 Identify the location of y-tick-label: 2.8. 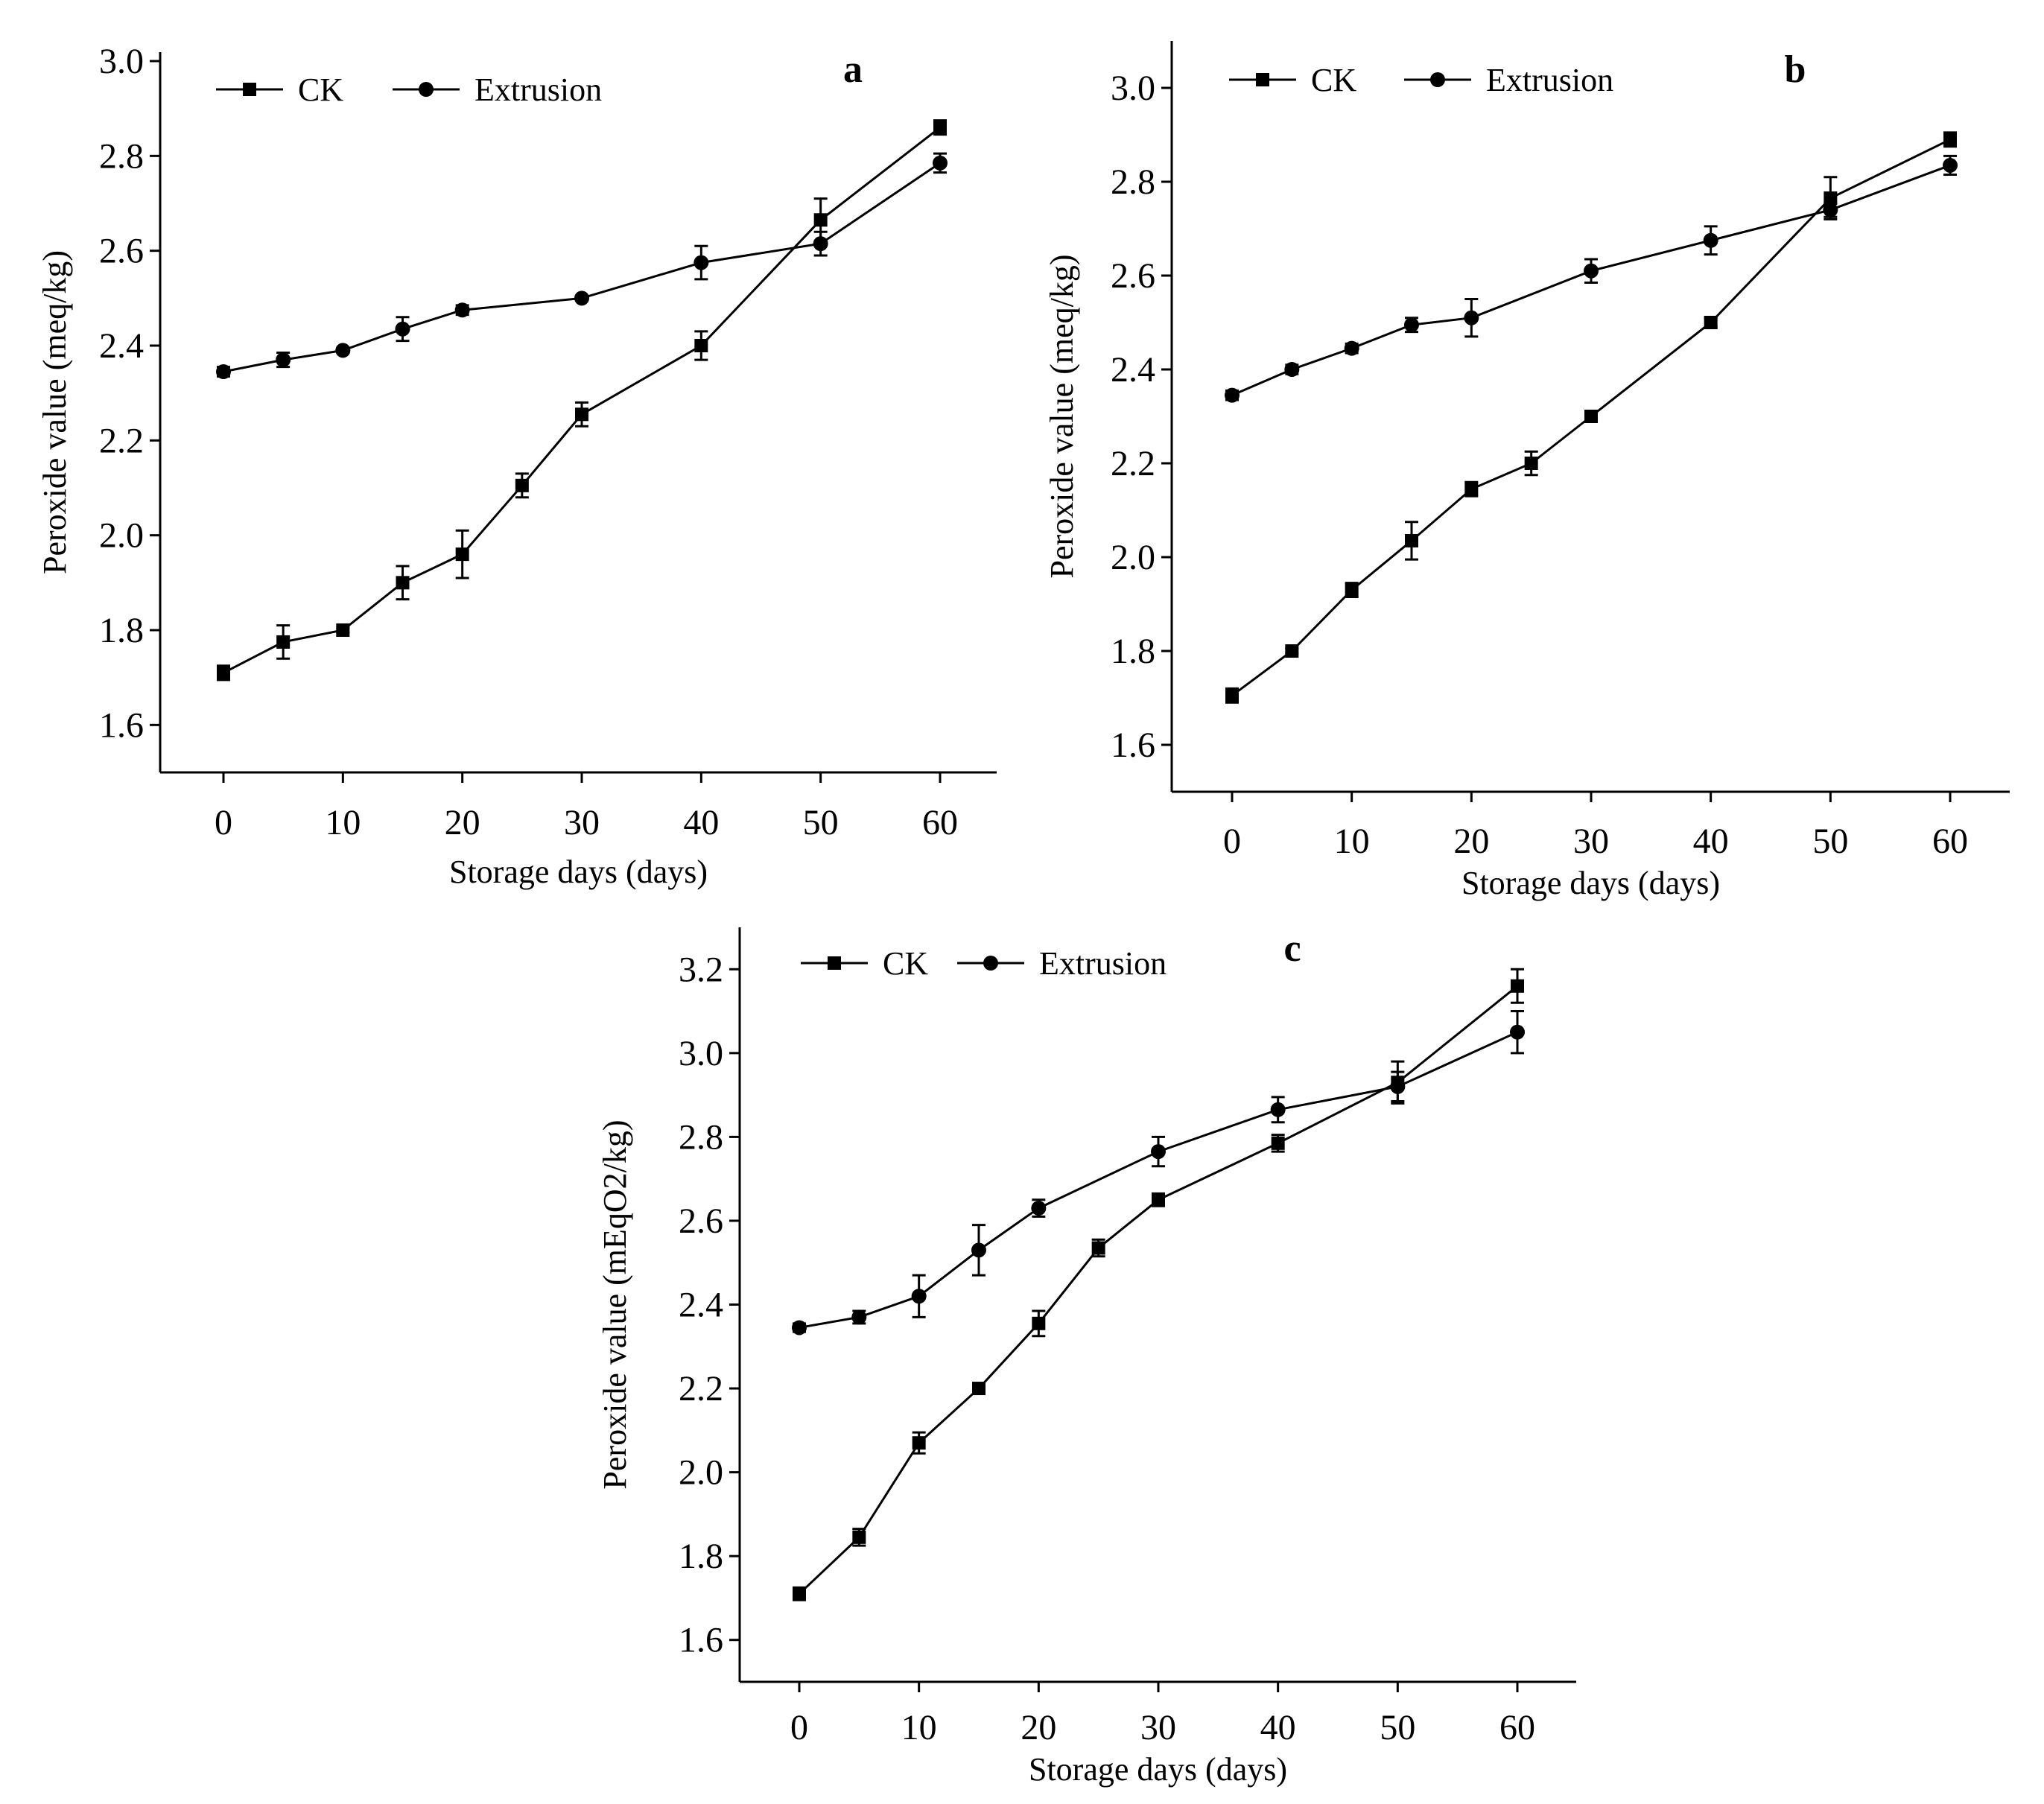
(1133, 182).